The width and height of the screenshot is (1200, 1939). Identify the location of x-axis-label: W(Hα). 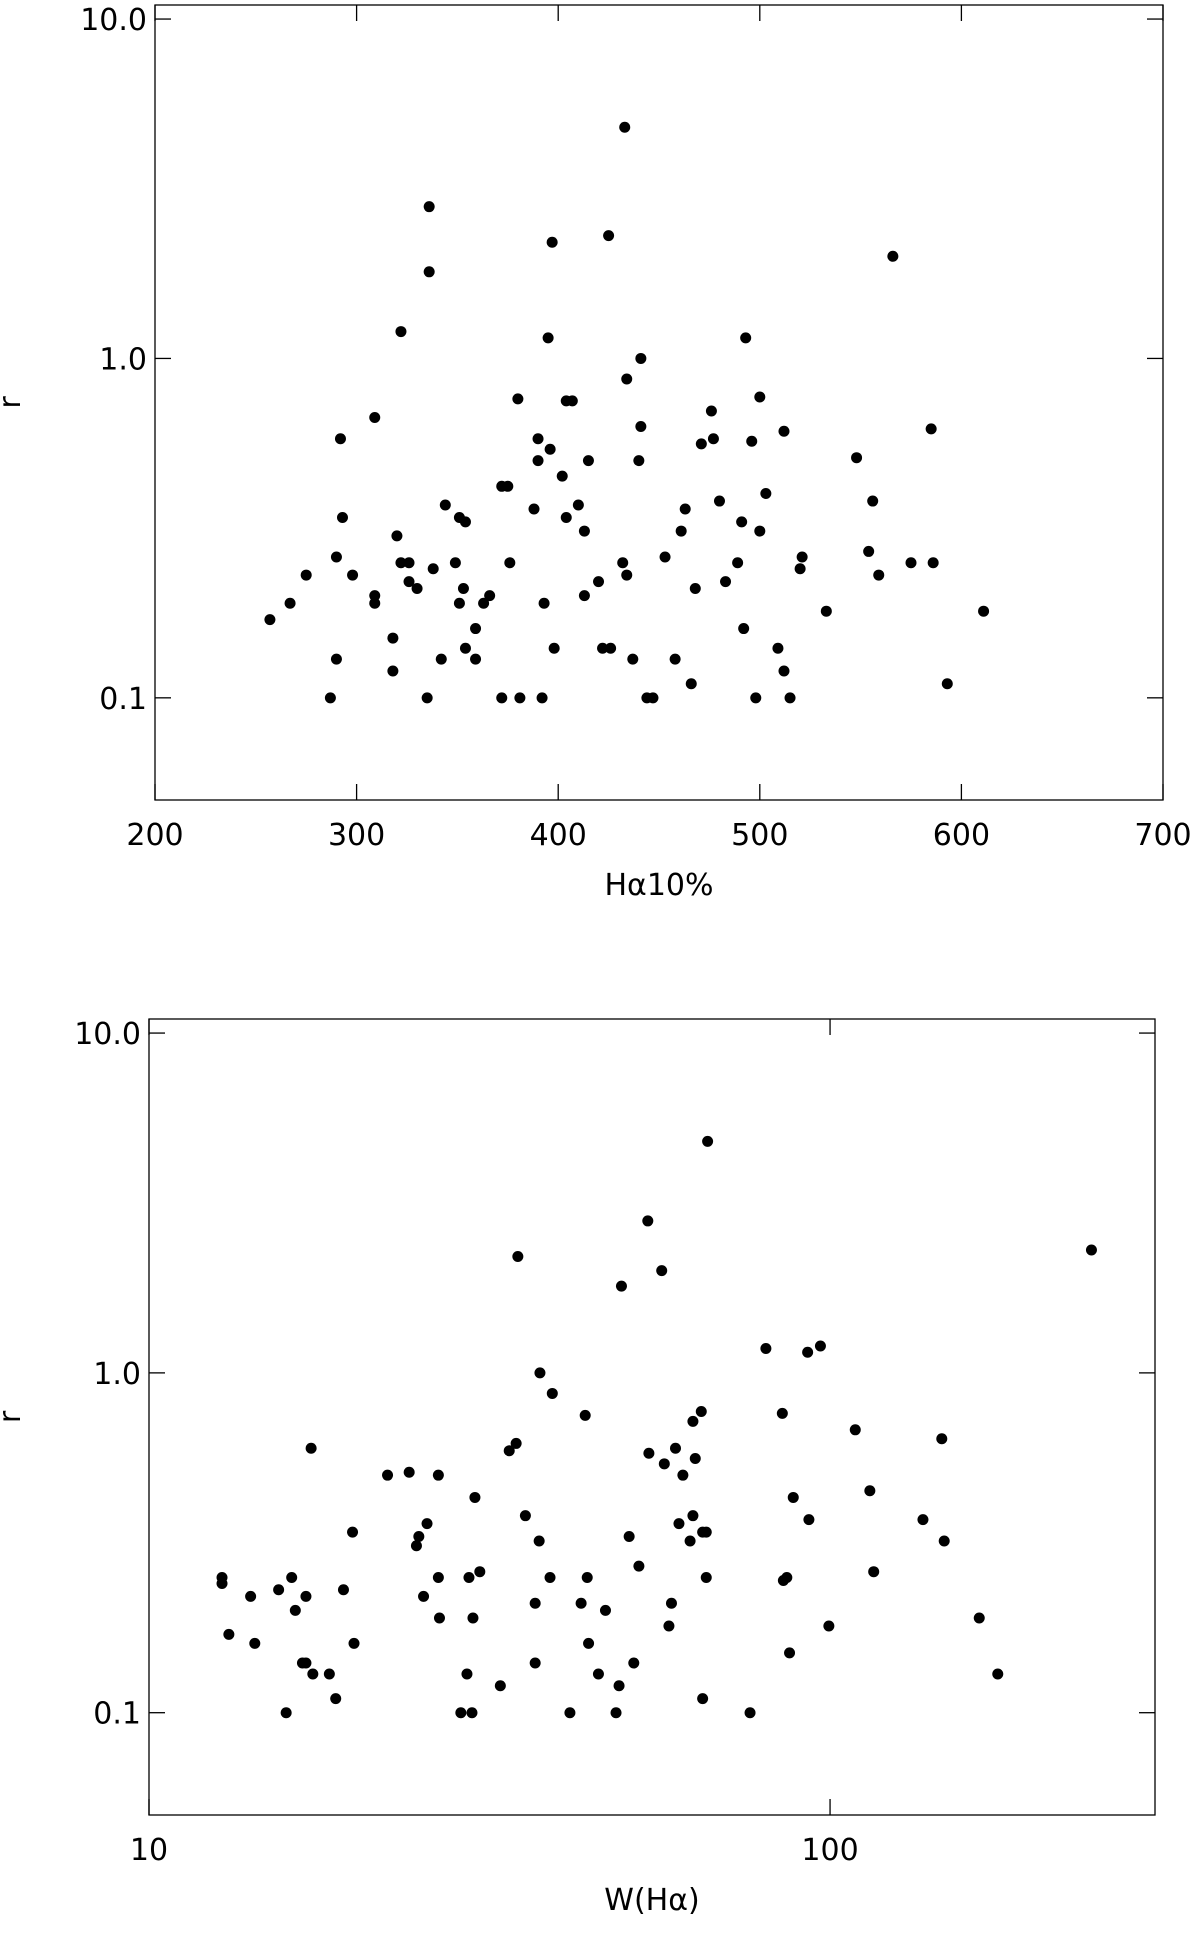
(651, 1900).